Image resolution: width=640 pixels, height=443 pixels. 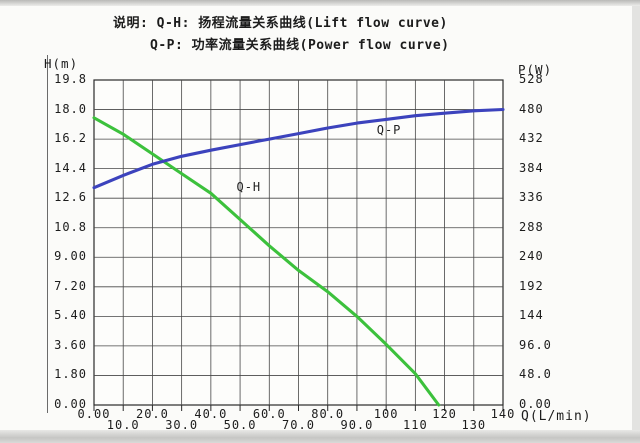 I want to click on left-axis-tick: 7.20, so click(x=70, y=285).